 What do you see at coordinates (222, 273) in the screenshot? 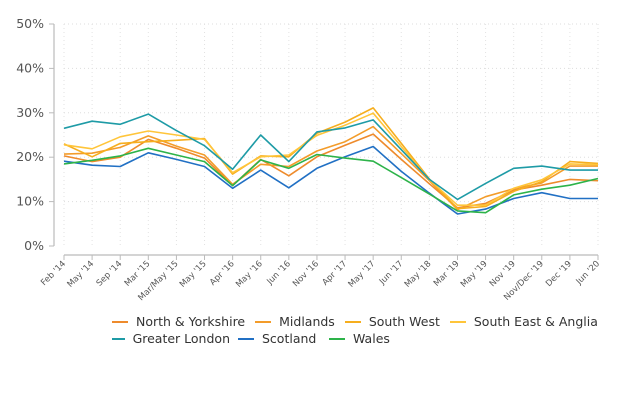
I see `x-tick-label: Apr '16` at bounding box center [222, 273].